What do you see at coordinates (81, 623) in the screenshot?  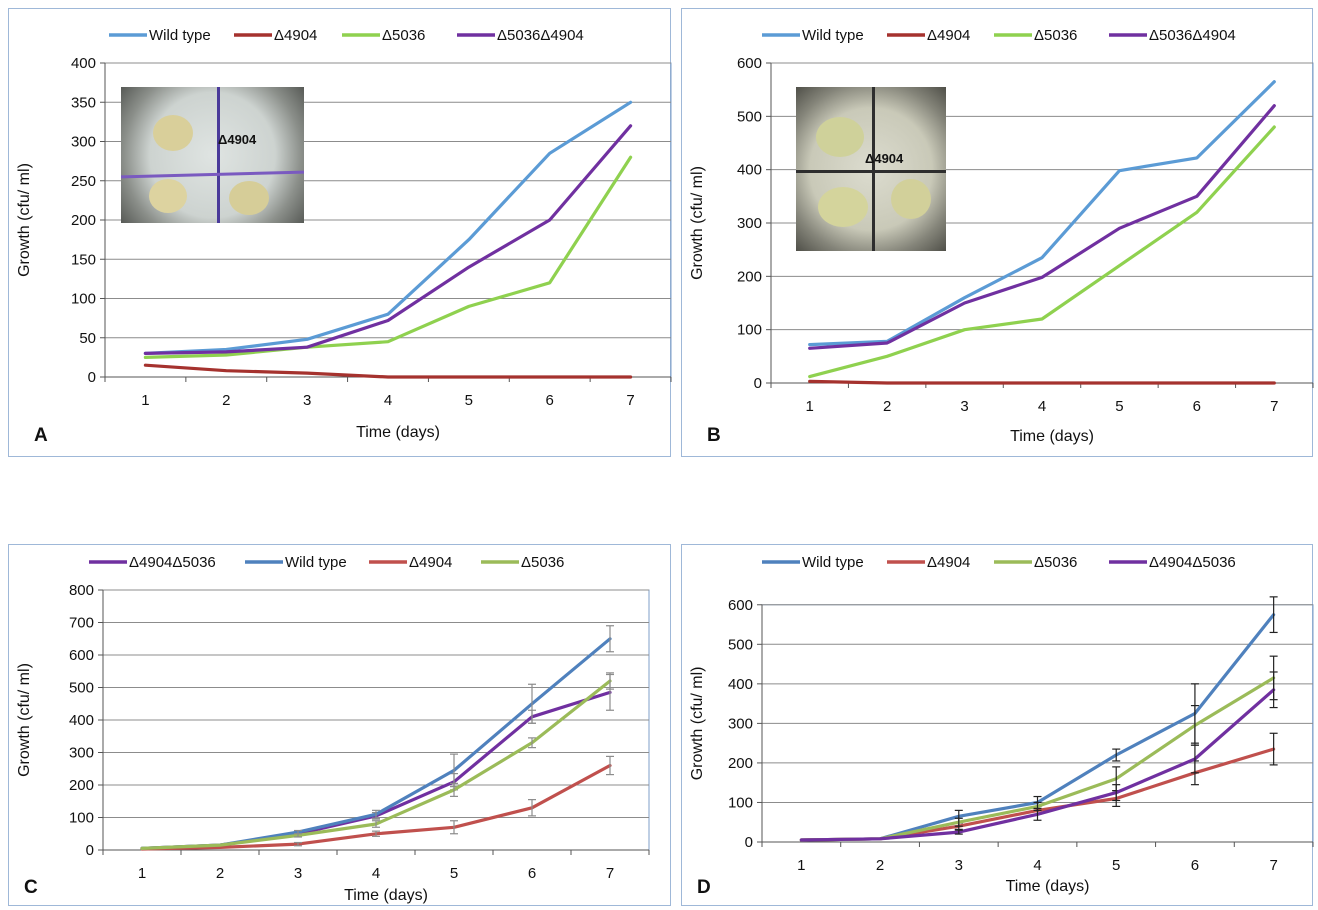 I see `y-tick-label: 700` at bounding box center [81, 623].